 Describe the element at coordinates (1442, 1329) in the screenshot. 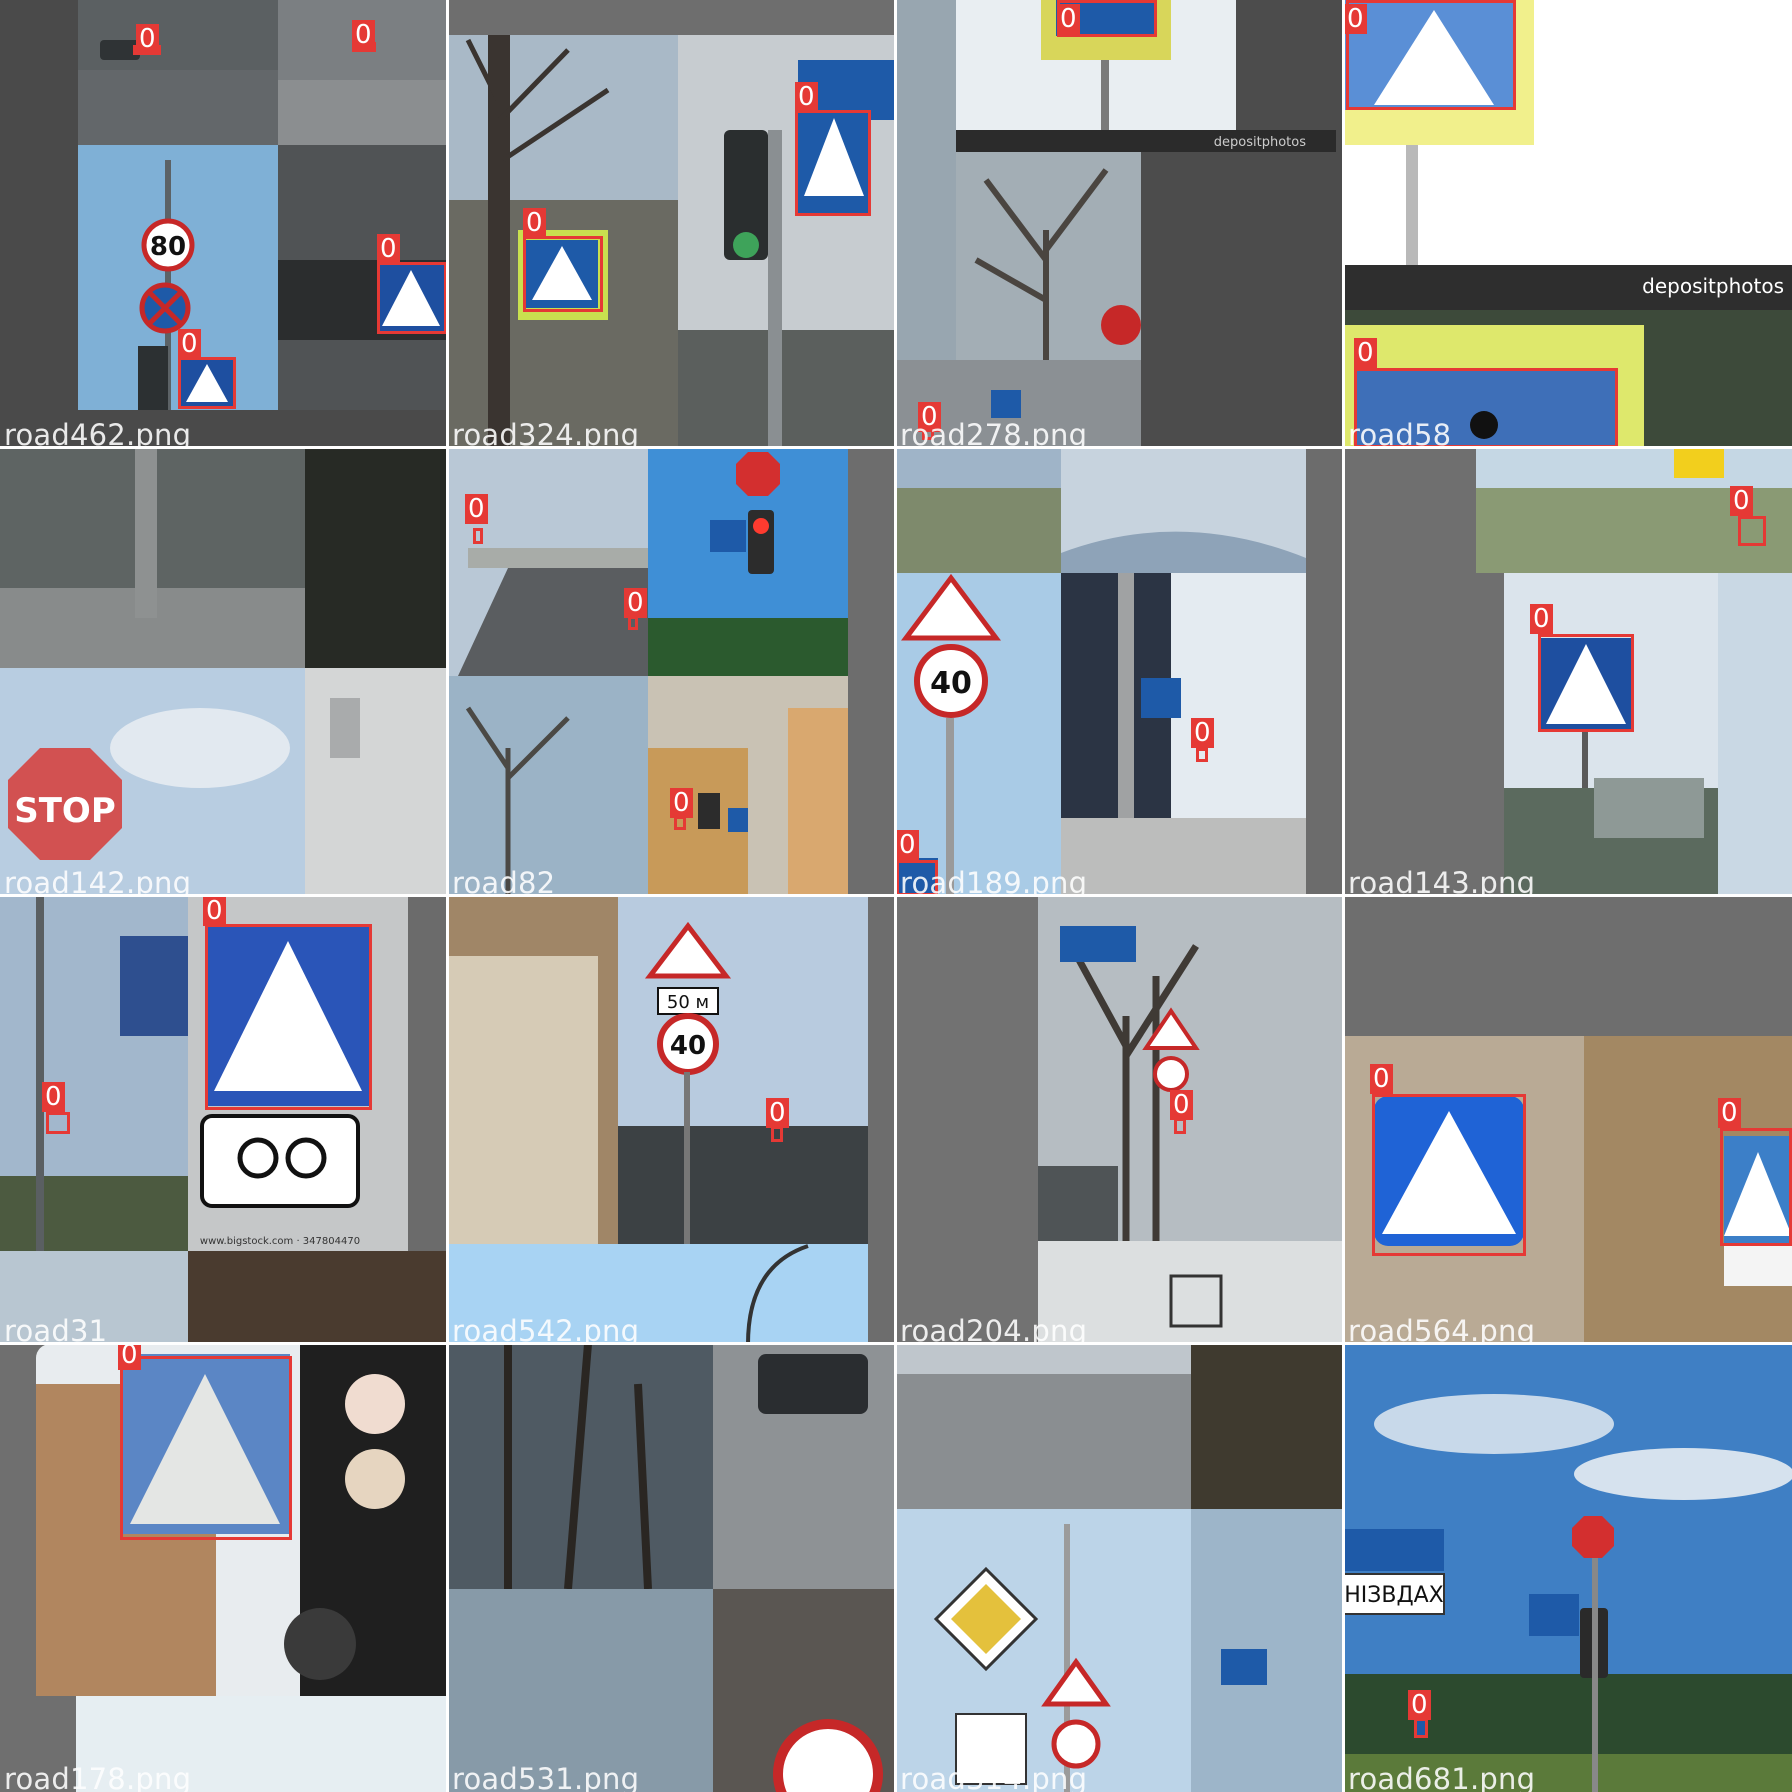

I see `tile-filename: road564.png` at that location.